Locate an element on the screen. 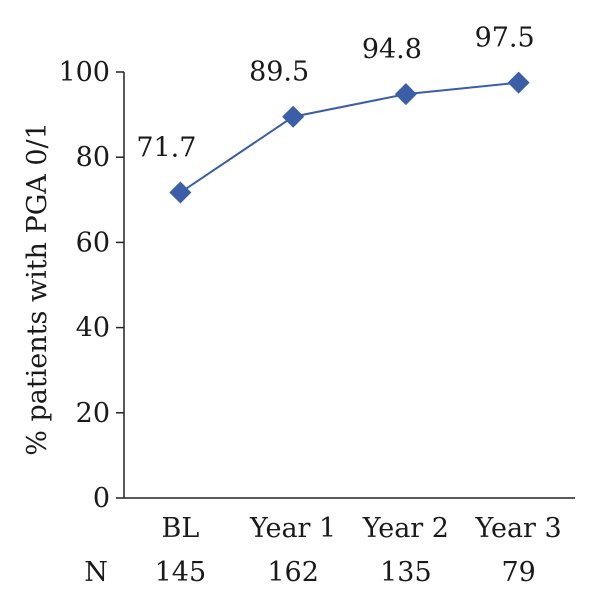  data-label: 94.8 is located at coordinates (392, 49).